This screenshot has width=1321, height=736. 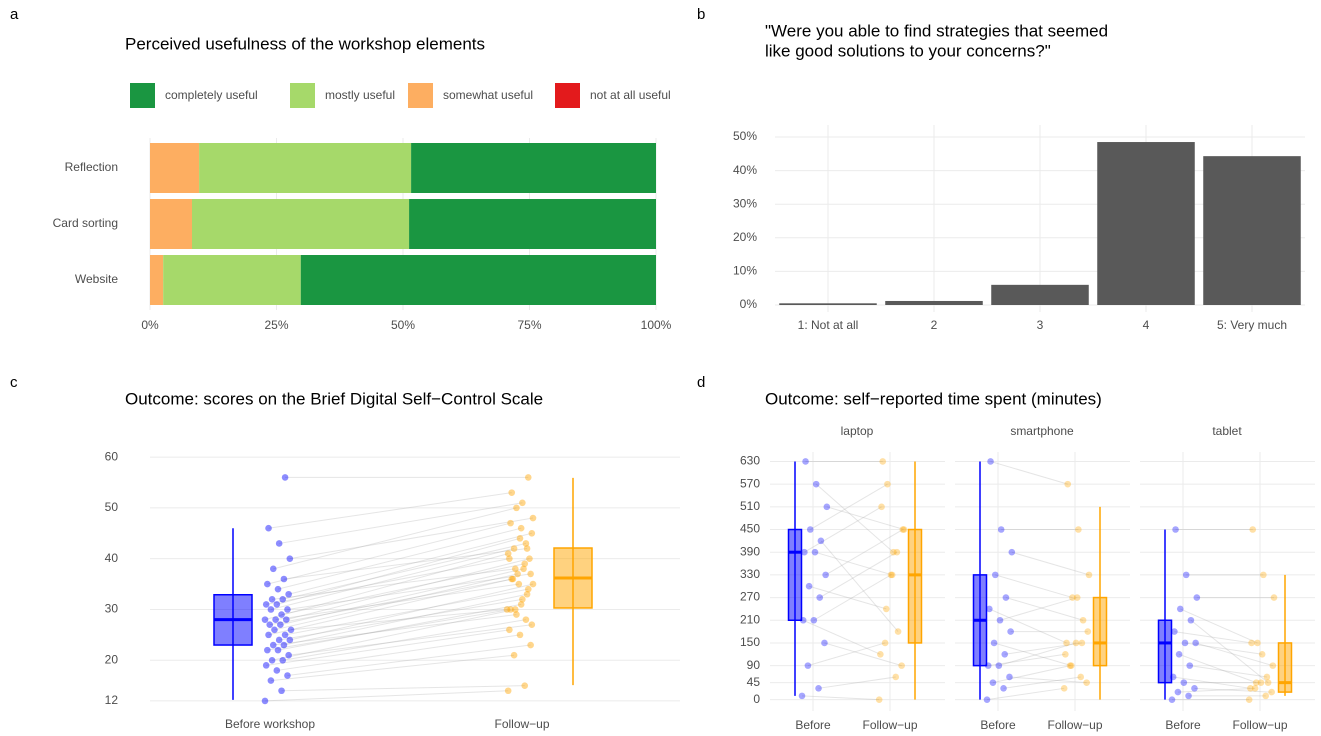 What do you see at coordinates (889, 725) in the screenshot?
I see `x-tick-label: Follow−up` at bounding box center [889, 725].